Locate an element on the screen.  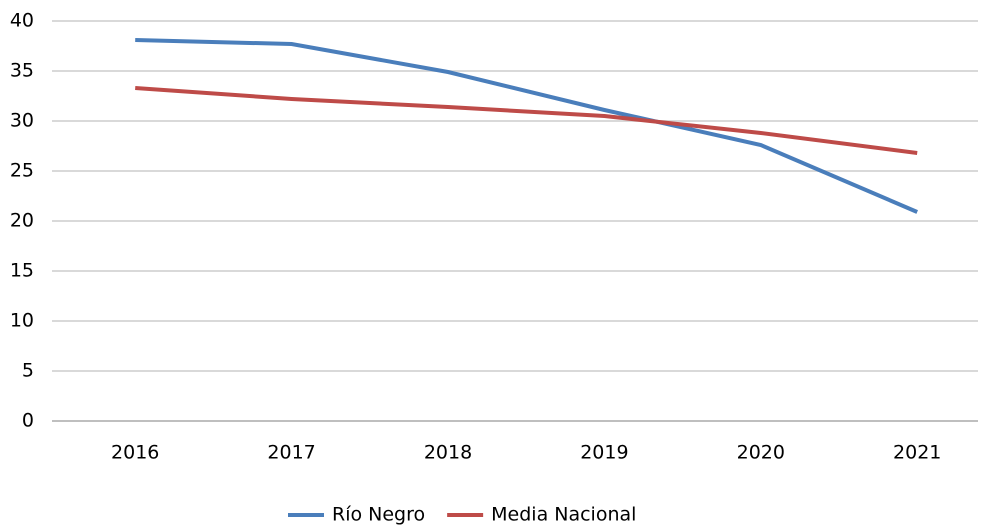
legend-label: Media Nacional is located at coordinates (563, 515).